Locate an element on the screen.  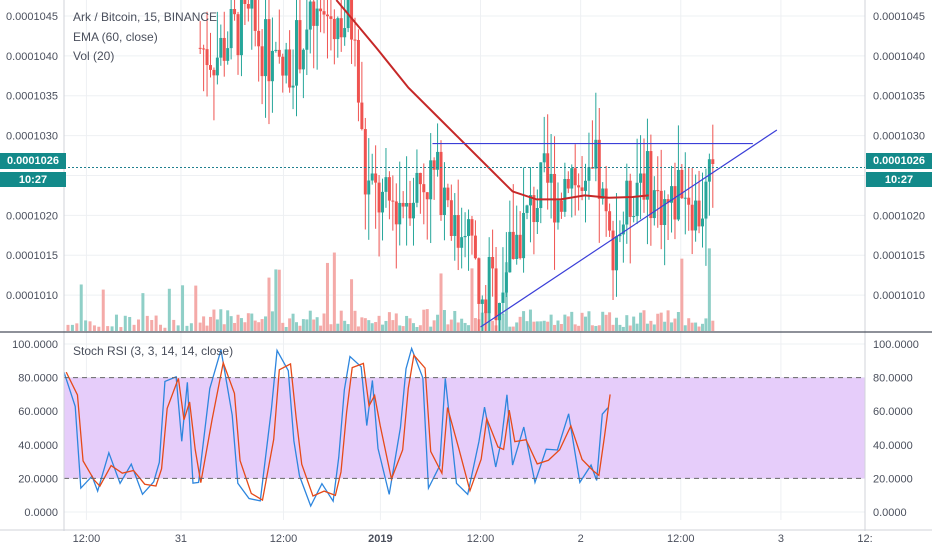
time-axis-label: 3 is located at coordinates (781, 539).